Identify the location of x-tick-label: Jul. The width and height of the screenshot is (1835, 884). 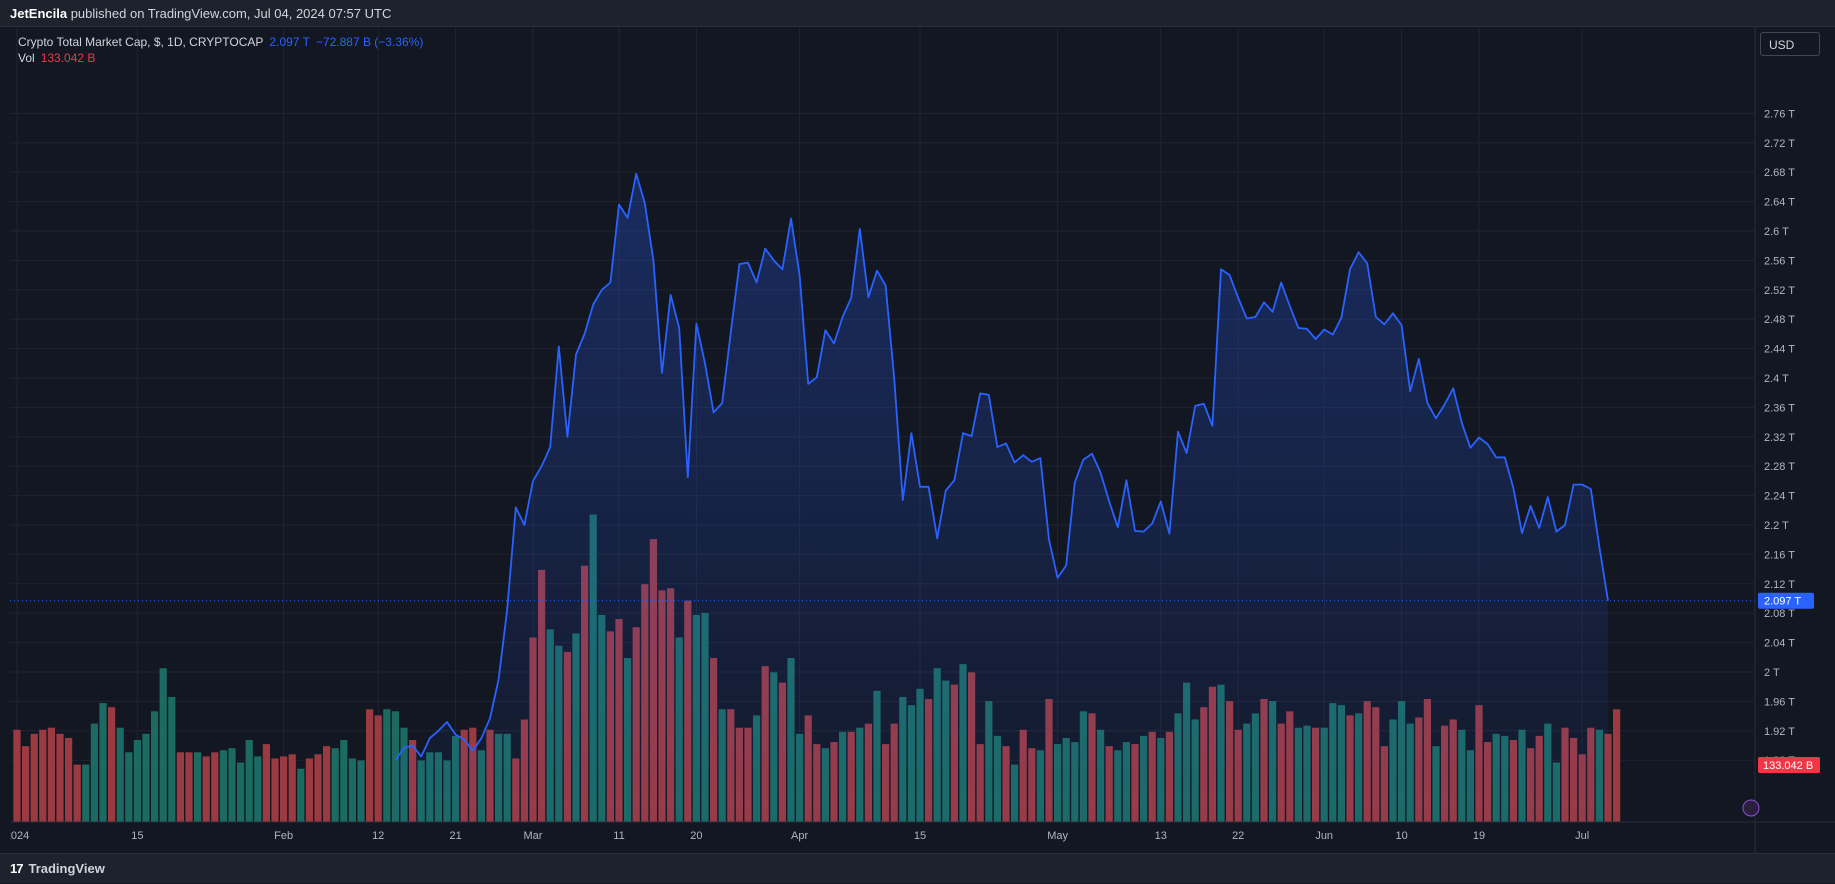
(1582, 836).